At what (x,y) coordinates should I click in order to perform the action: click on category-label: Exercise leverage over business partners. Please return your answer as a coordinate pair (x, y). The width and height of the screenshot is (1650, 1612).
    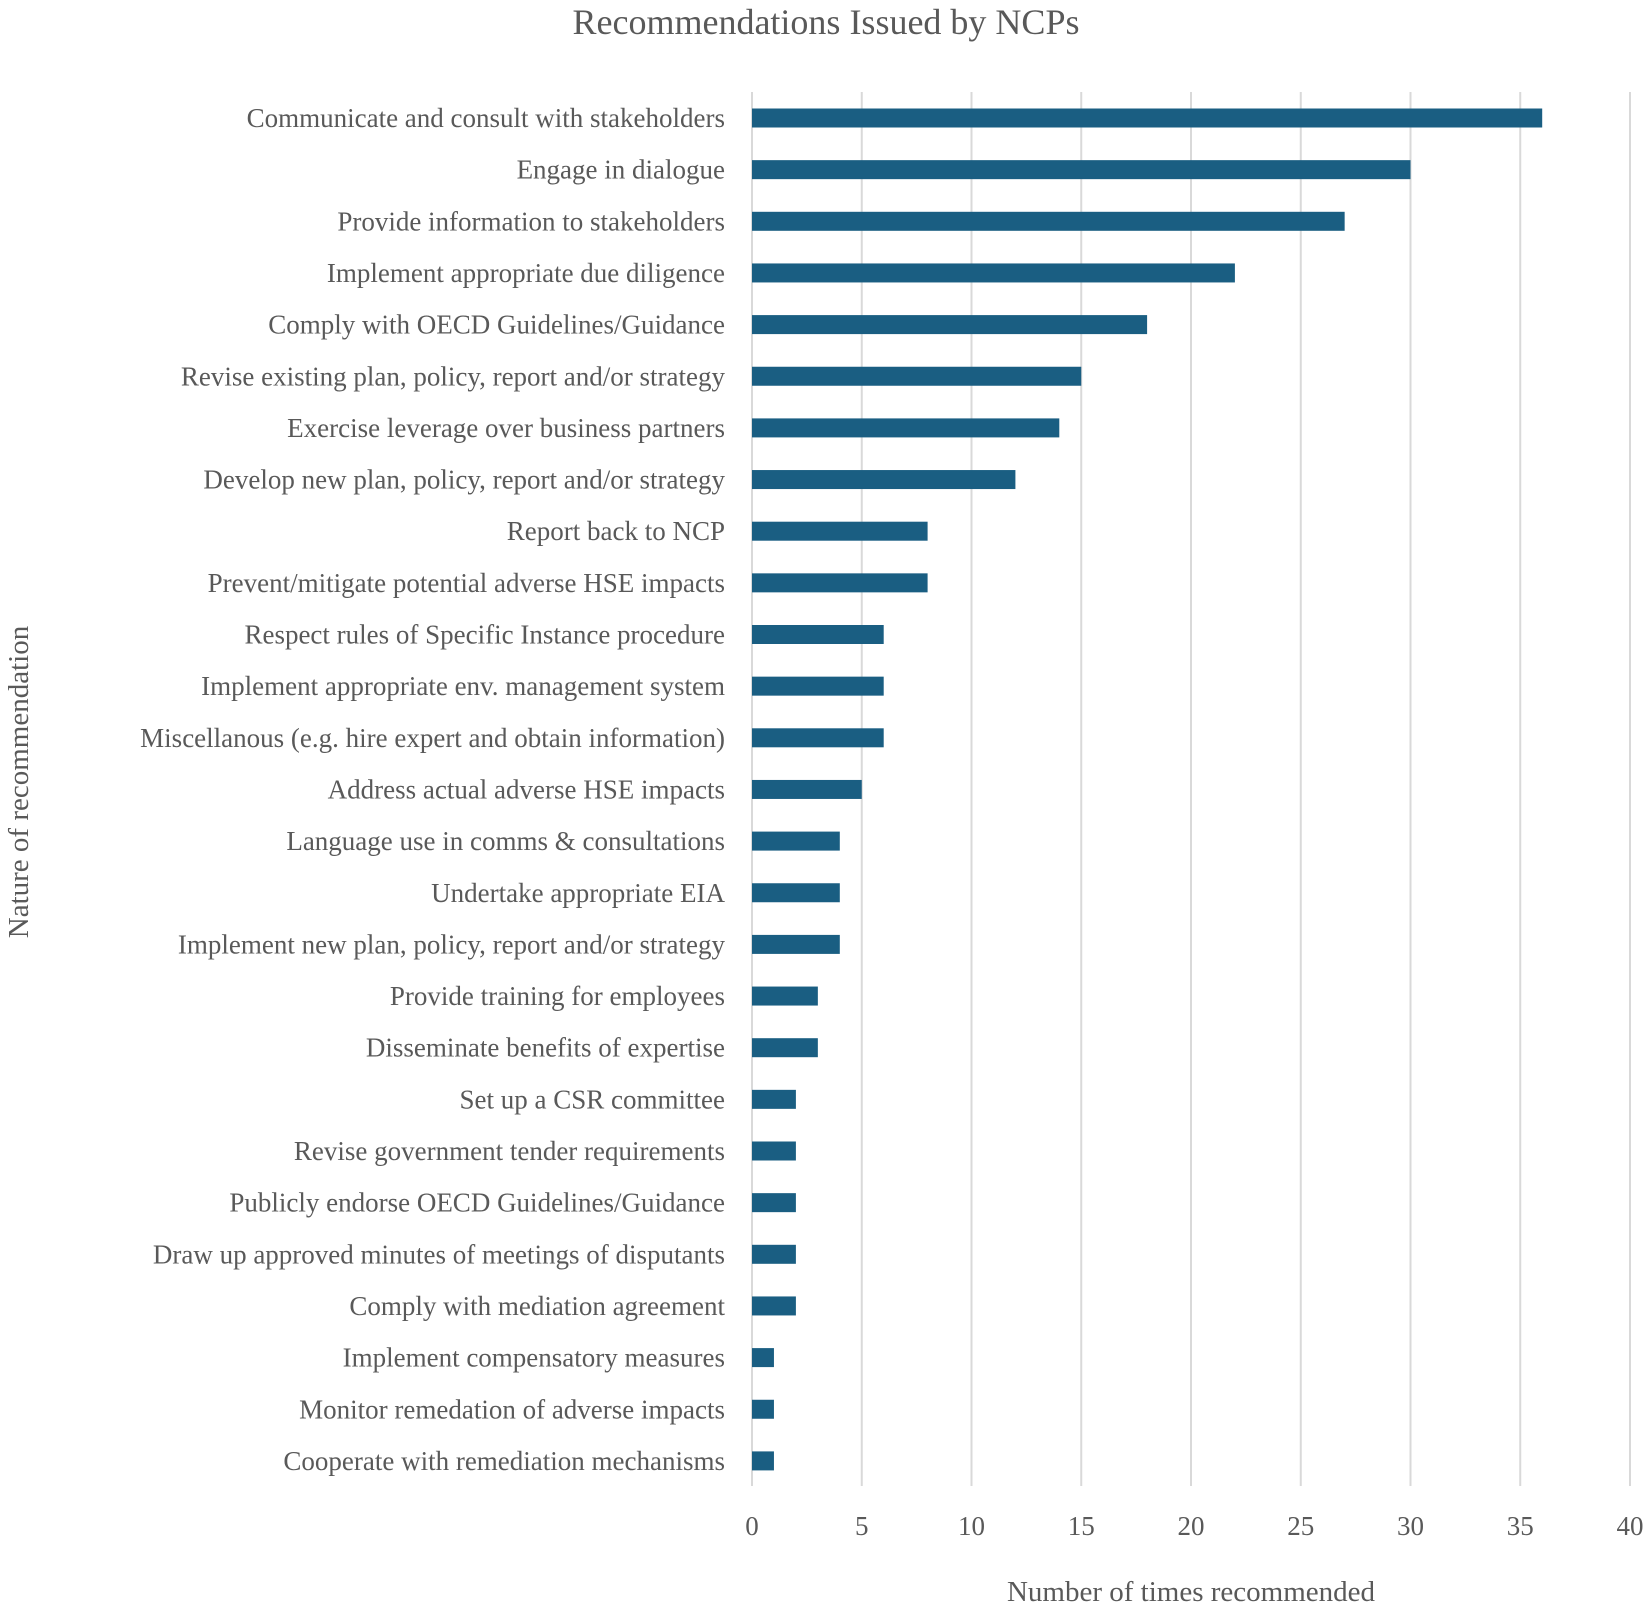
    Looking at the image, I should click on (506, 428).